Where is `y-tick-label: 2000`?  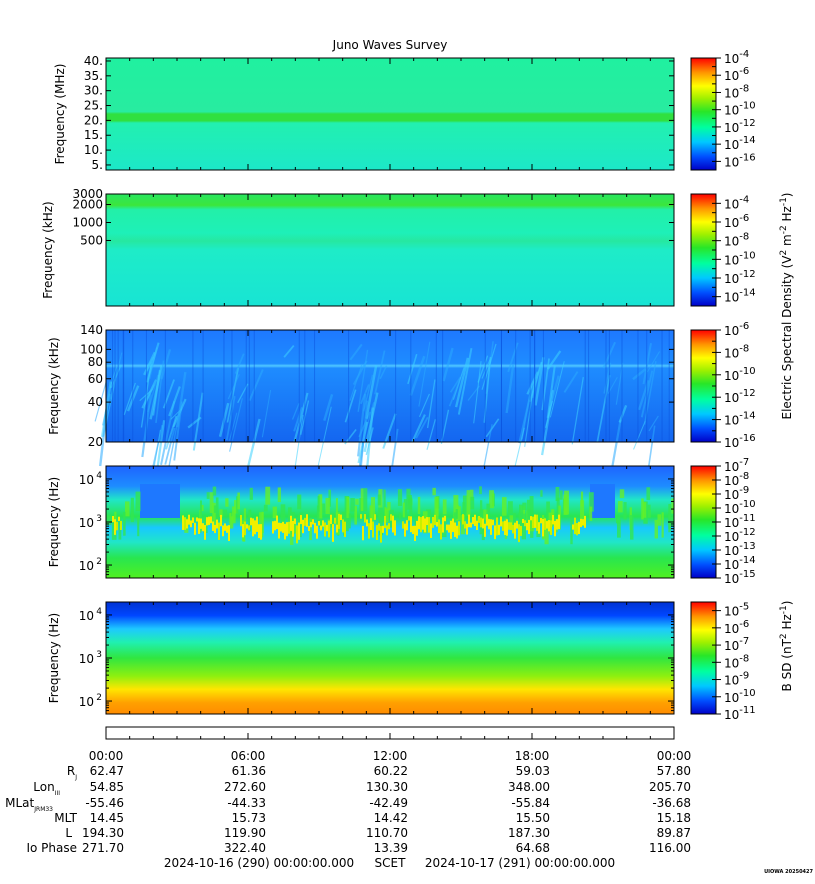 y-tick-label: 2000 is located at coordinates (87, 205).